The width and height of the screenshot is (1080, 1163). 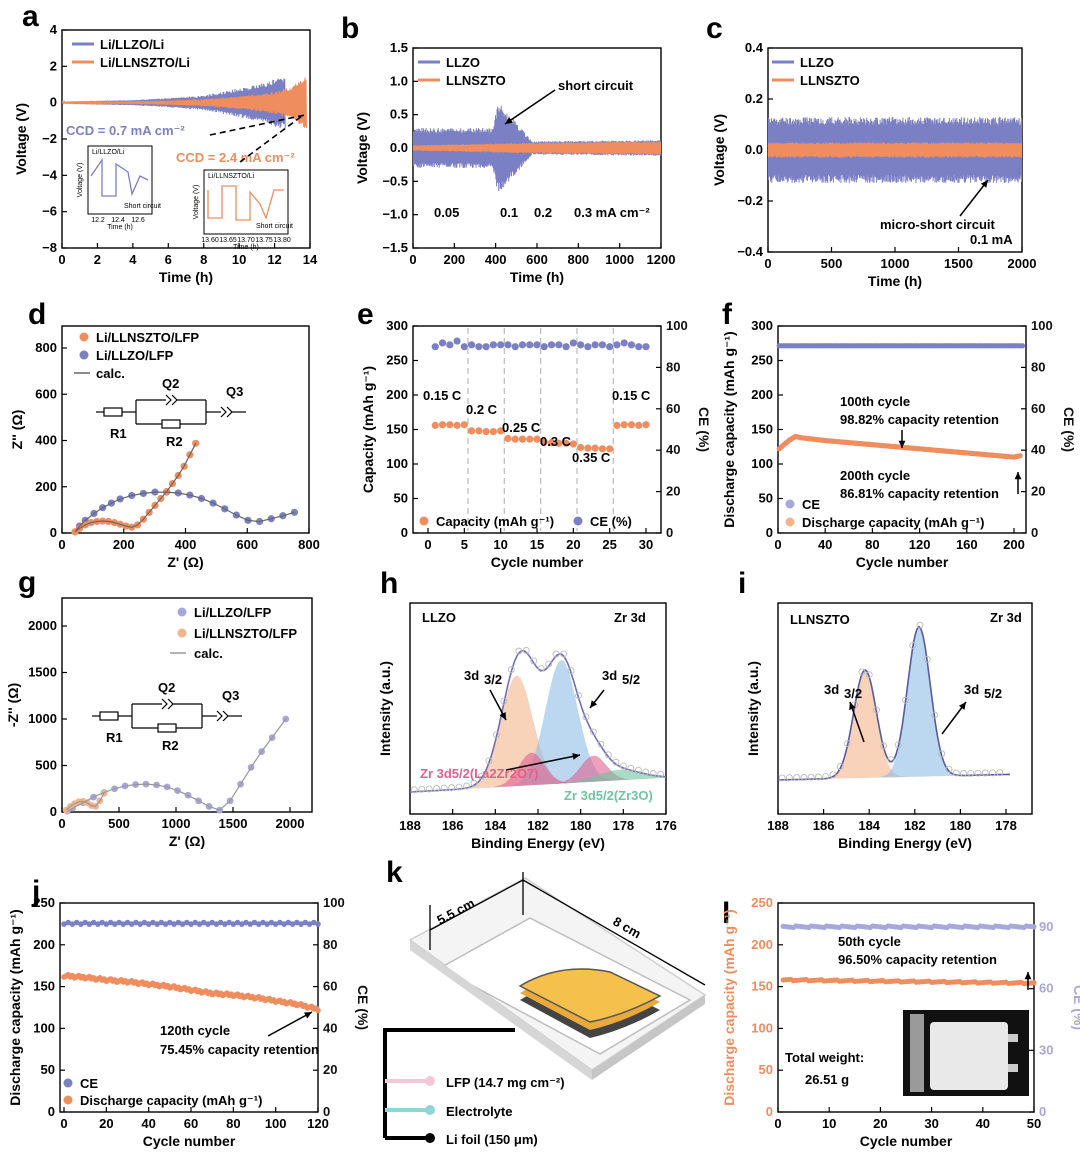 What do you see at coordinates (106, 1123) in the screenshot?
I see `x-tick-label: 20` at bounding box center [106, 1123].